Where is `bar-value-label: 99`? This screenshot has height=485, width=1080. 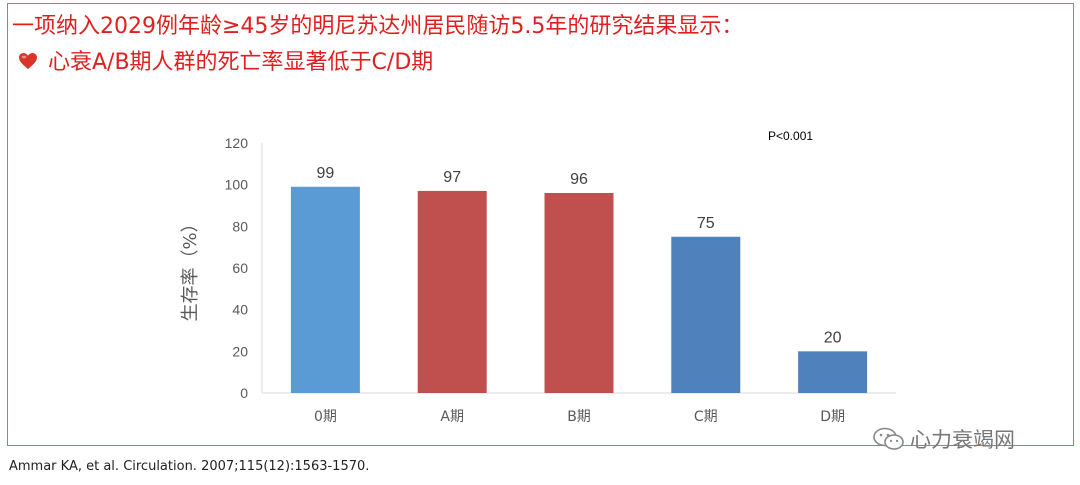 bar-value-label: 99 is located at coordinates (326, 173).